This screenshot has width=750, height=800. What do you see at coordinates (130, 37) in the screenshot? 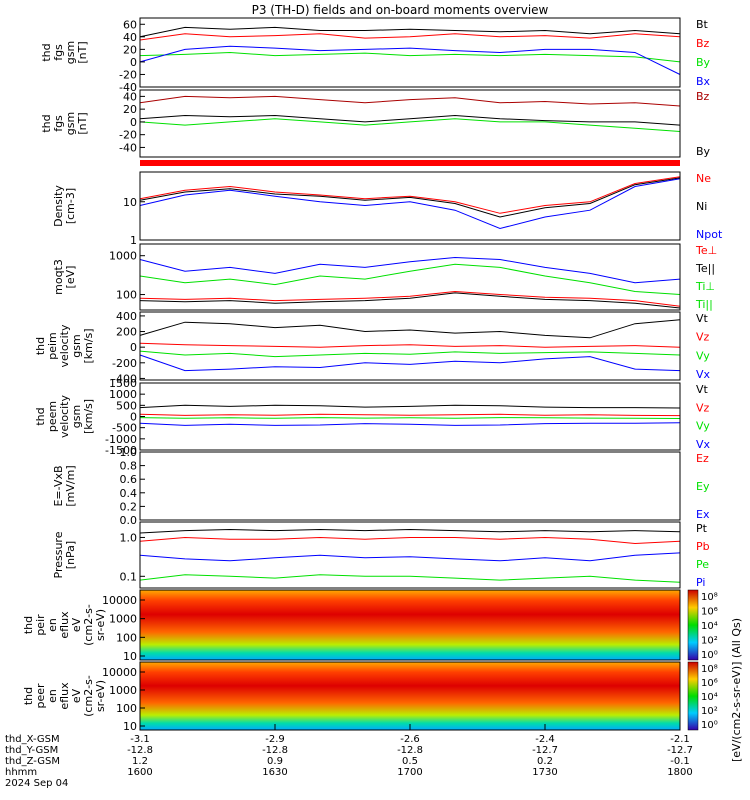
I see `y-tick-label: 40` at bounding box center [130, 37].